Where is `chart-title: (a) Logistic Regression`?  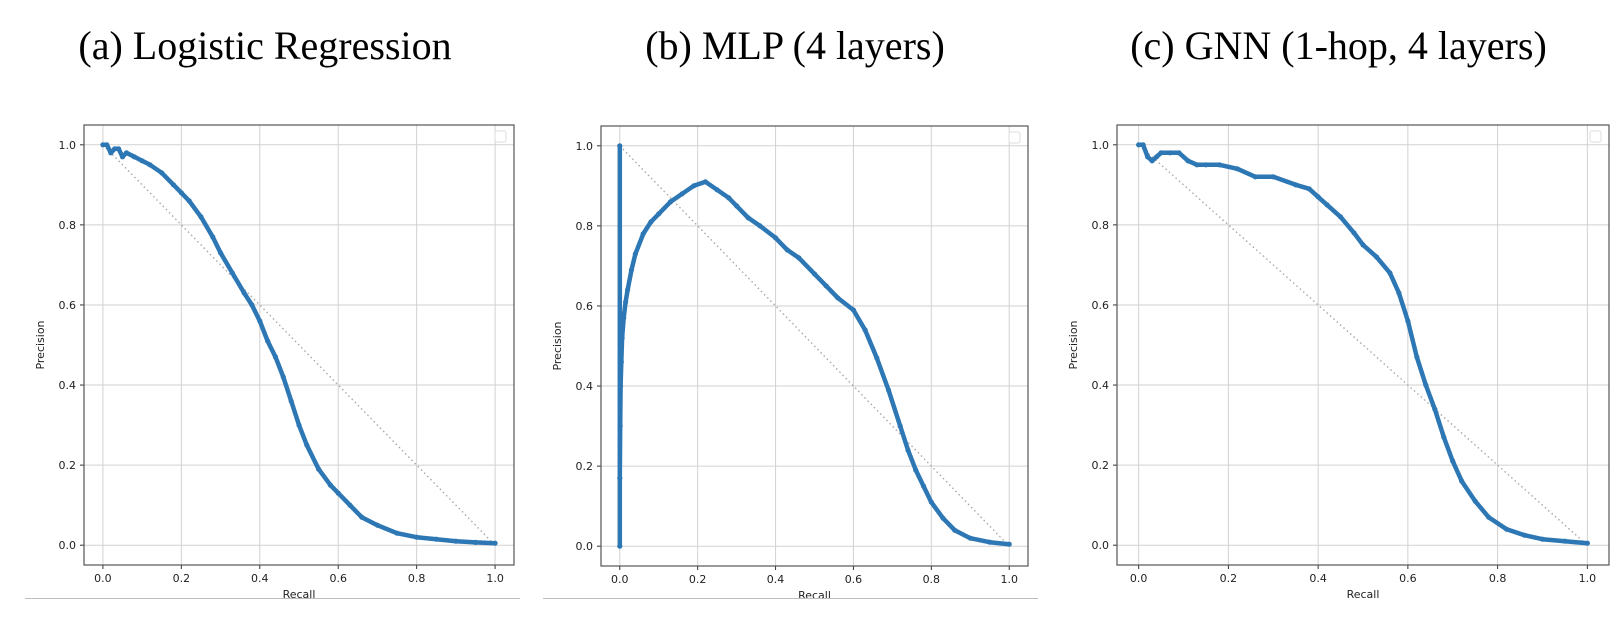
chart-title: (a) Logistic Regression is located at coordinates (265, 45).